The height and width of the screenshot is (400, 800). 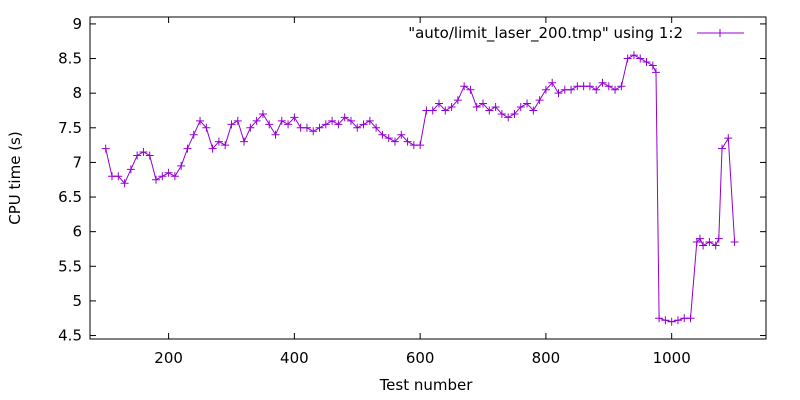 I want to click on y-tick-label: 8.5, so click(x=70, y=59).